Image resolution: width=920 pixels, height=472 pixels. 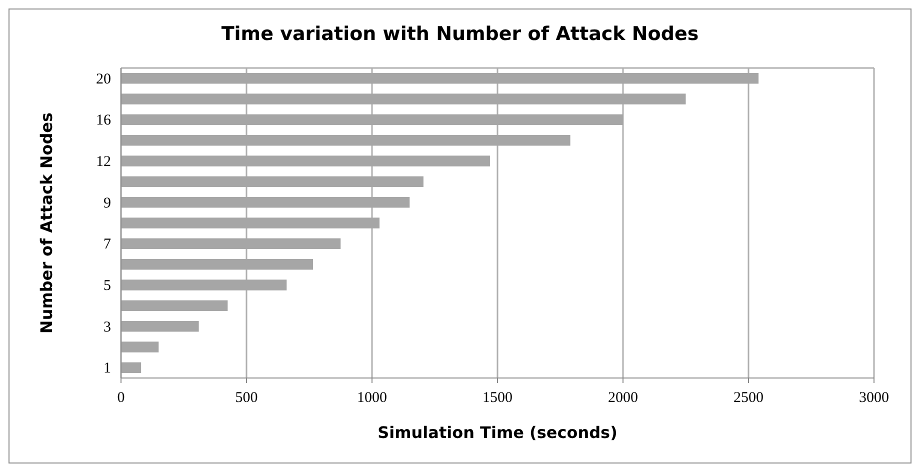 What do you see at coordinates (460, 34) in the screenshot?
I see `chart-title: Time variation with Number of Attack Nodes` at bounding box center [460, 34].